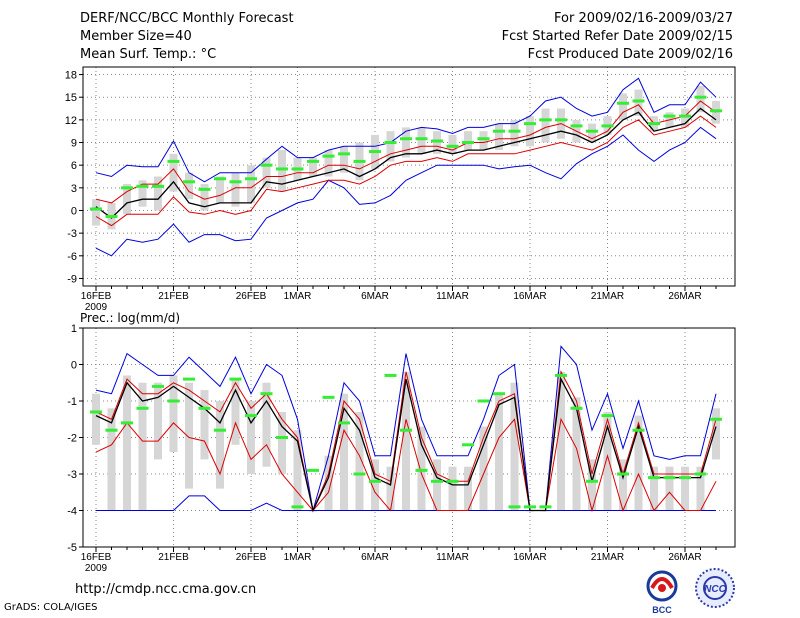  Describe the element at coordinates (71, 98) in the screenshot. I see `y-tick-label: 15` at that location.